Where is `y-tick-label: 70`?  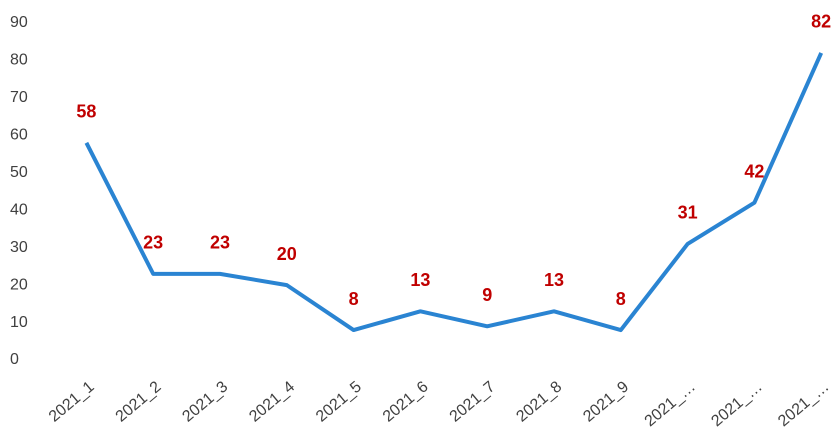 y-tick-label: 70 is located at coordinates (19, 97).